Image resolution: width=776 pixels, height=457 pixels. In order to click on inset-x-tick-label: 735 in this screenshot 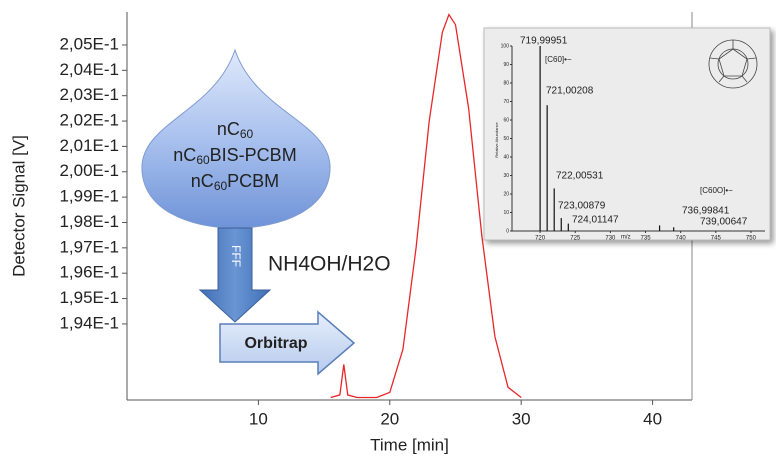, I will do `click(646, 239)`.